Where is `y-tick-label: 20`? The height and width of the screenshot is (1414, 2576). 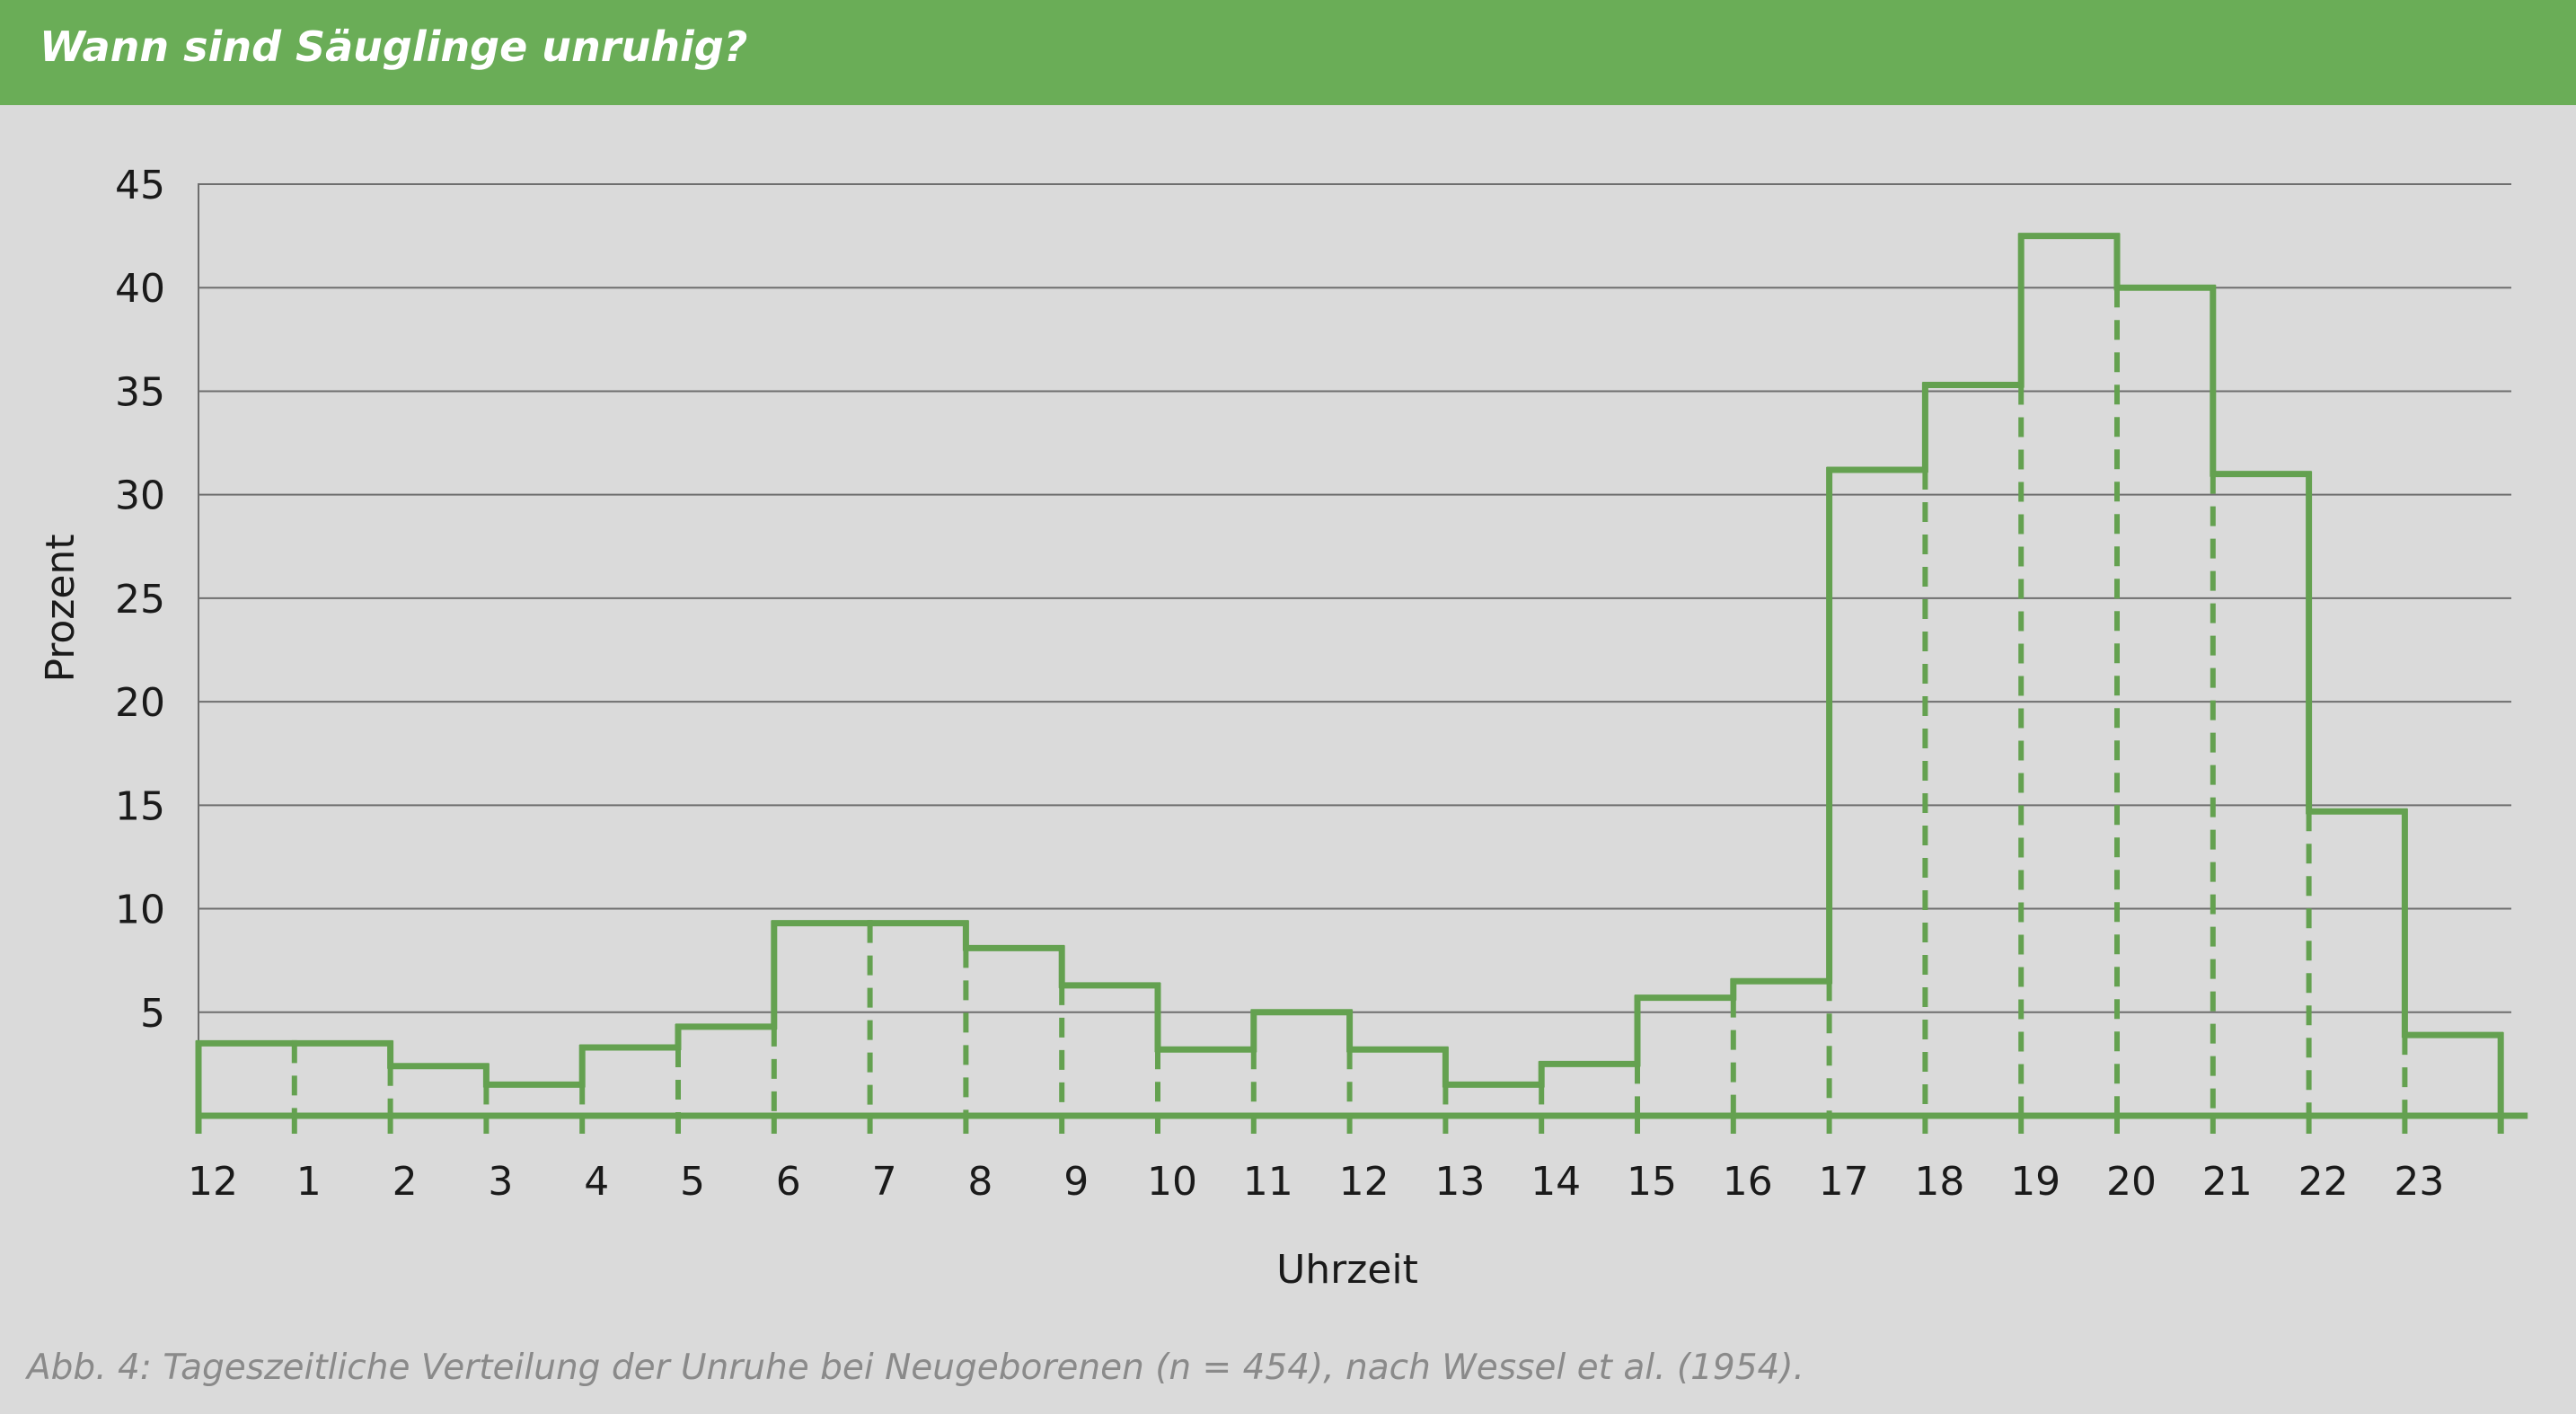
y-tick-label: 20 is located at coordinates (140, 703).